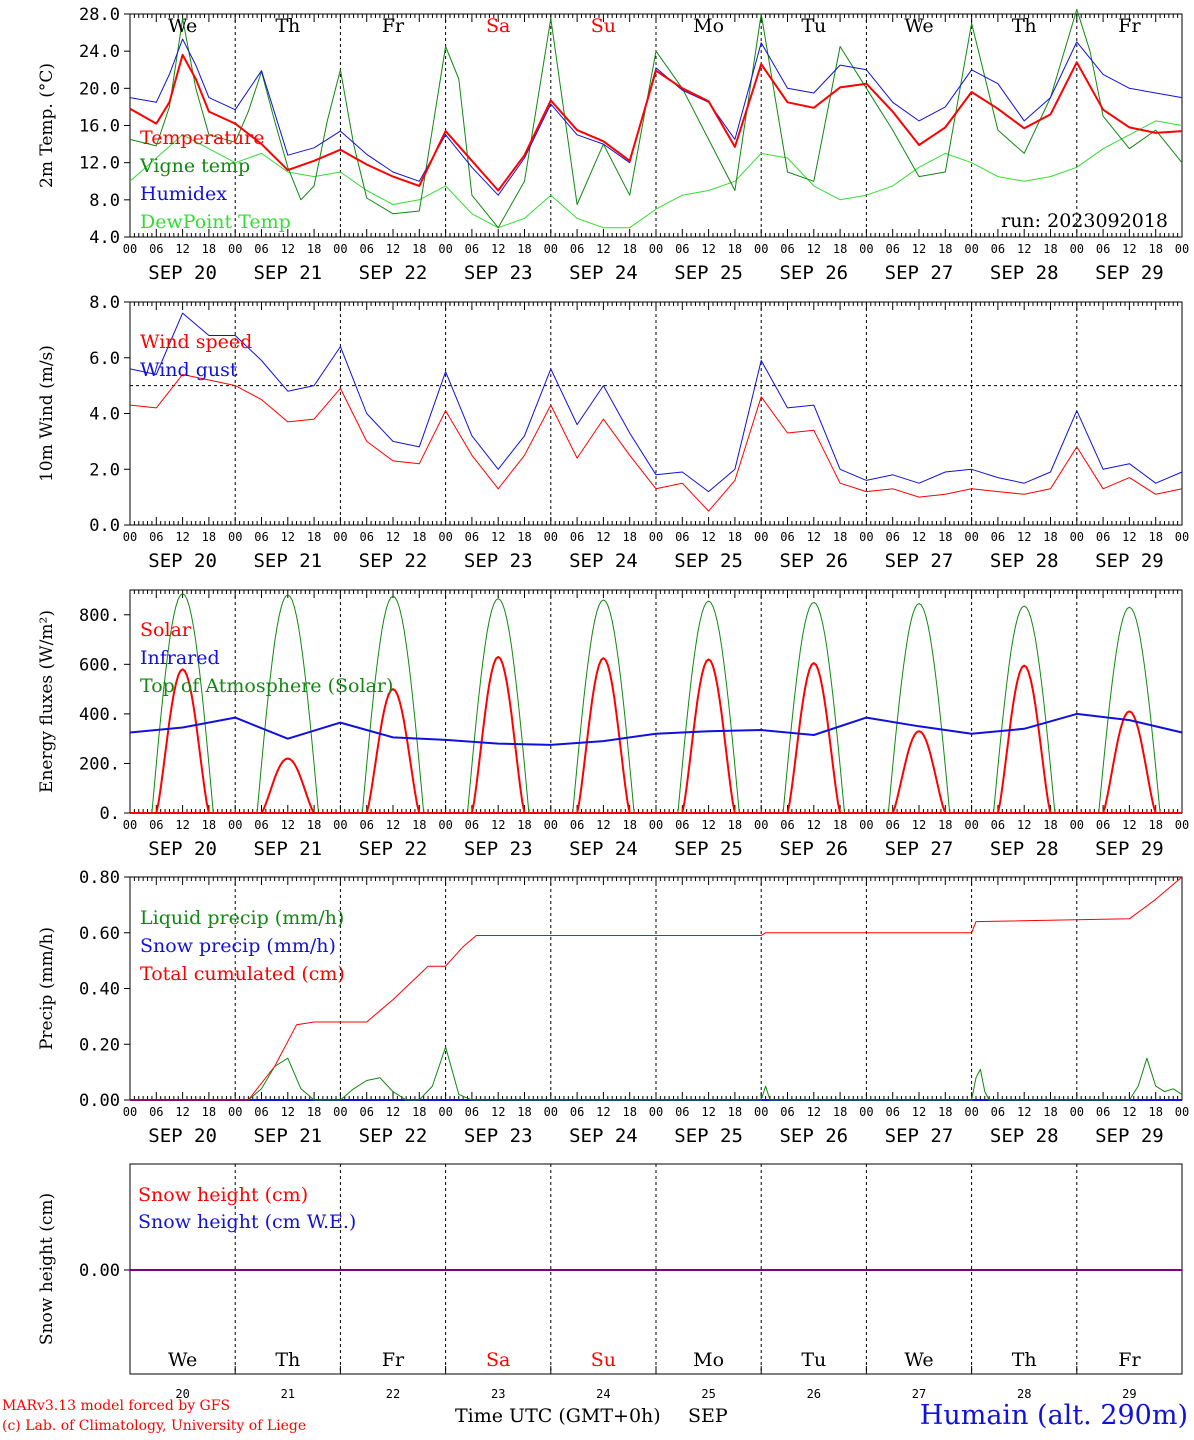 The width and height of the screenshot is (1194, 1440). What do you see at coordinates (47, 988) in the screenshot?
I see `y-axis-title-4: Precip (mm/h)` at bounding box center [47, 988].